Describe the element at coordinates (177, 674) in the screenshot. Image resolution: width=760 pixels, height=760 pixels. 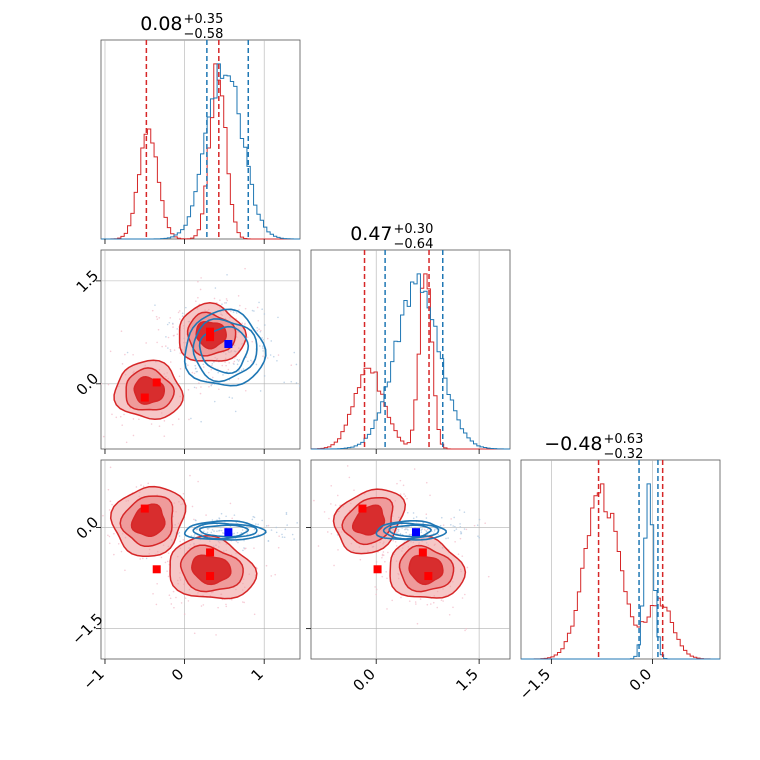
I see `x-tick-label: 0` at that location.